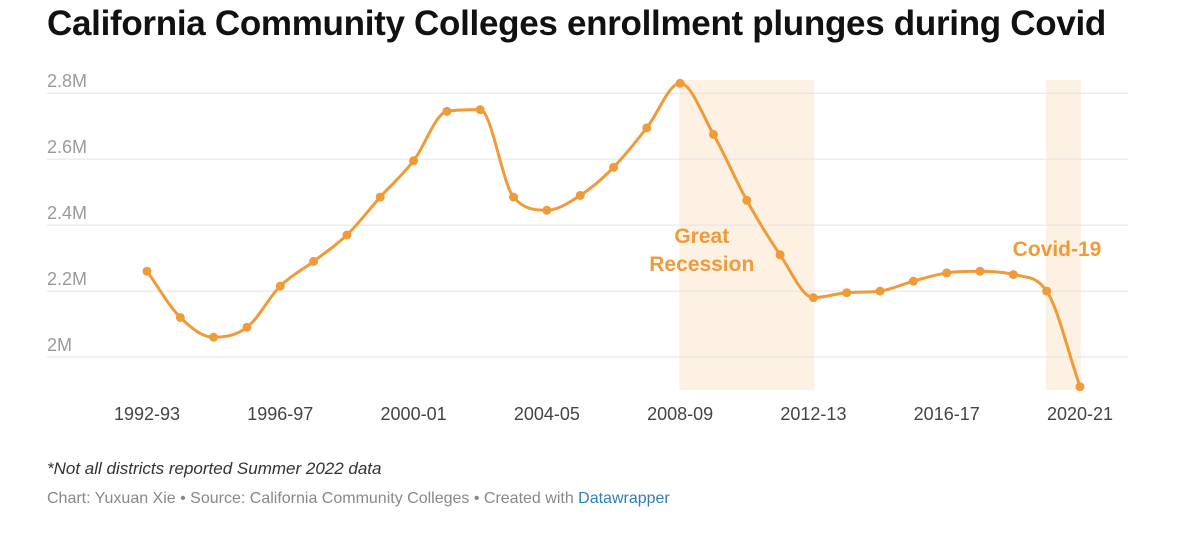 The height and width of the screenshot is (541, 1200). What do you see at coordinates (1057, 249) in the screenshot?
I see `annotation-label: Covid-19` at bounding box center [1057, 249].